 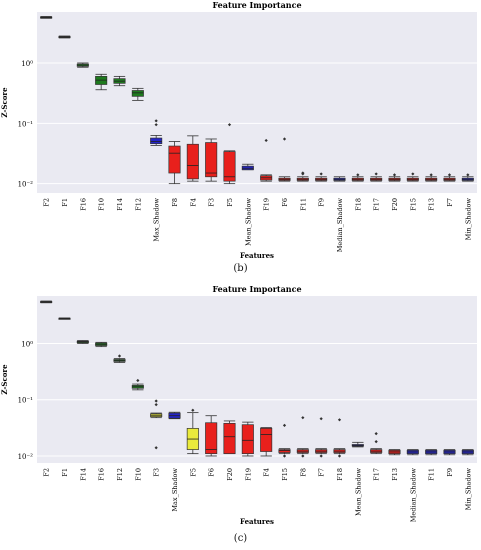 I want to click on x-tick-label: F16, so click(x=83, y=204).